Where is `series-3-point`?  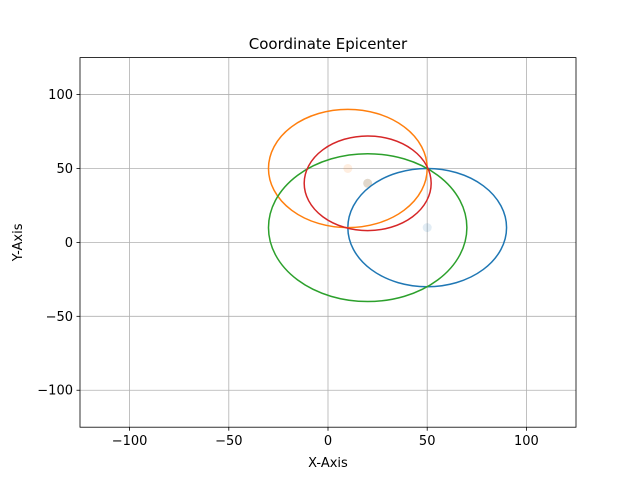 series-3-point is located at coordinates (368, 183).